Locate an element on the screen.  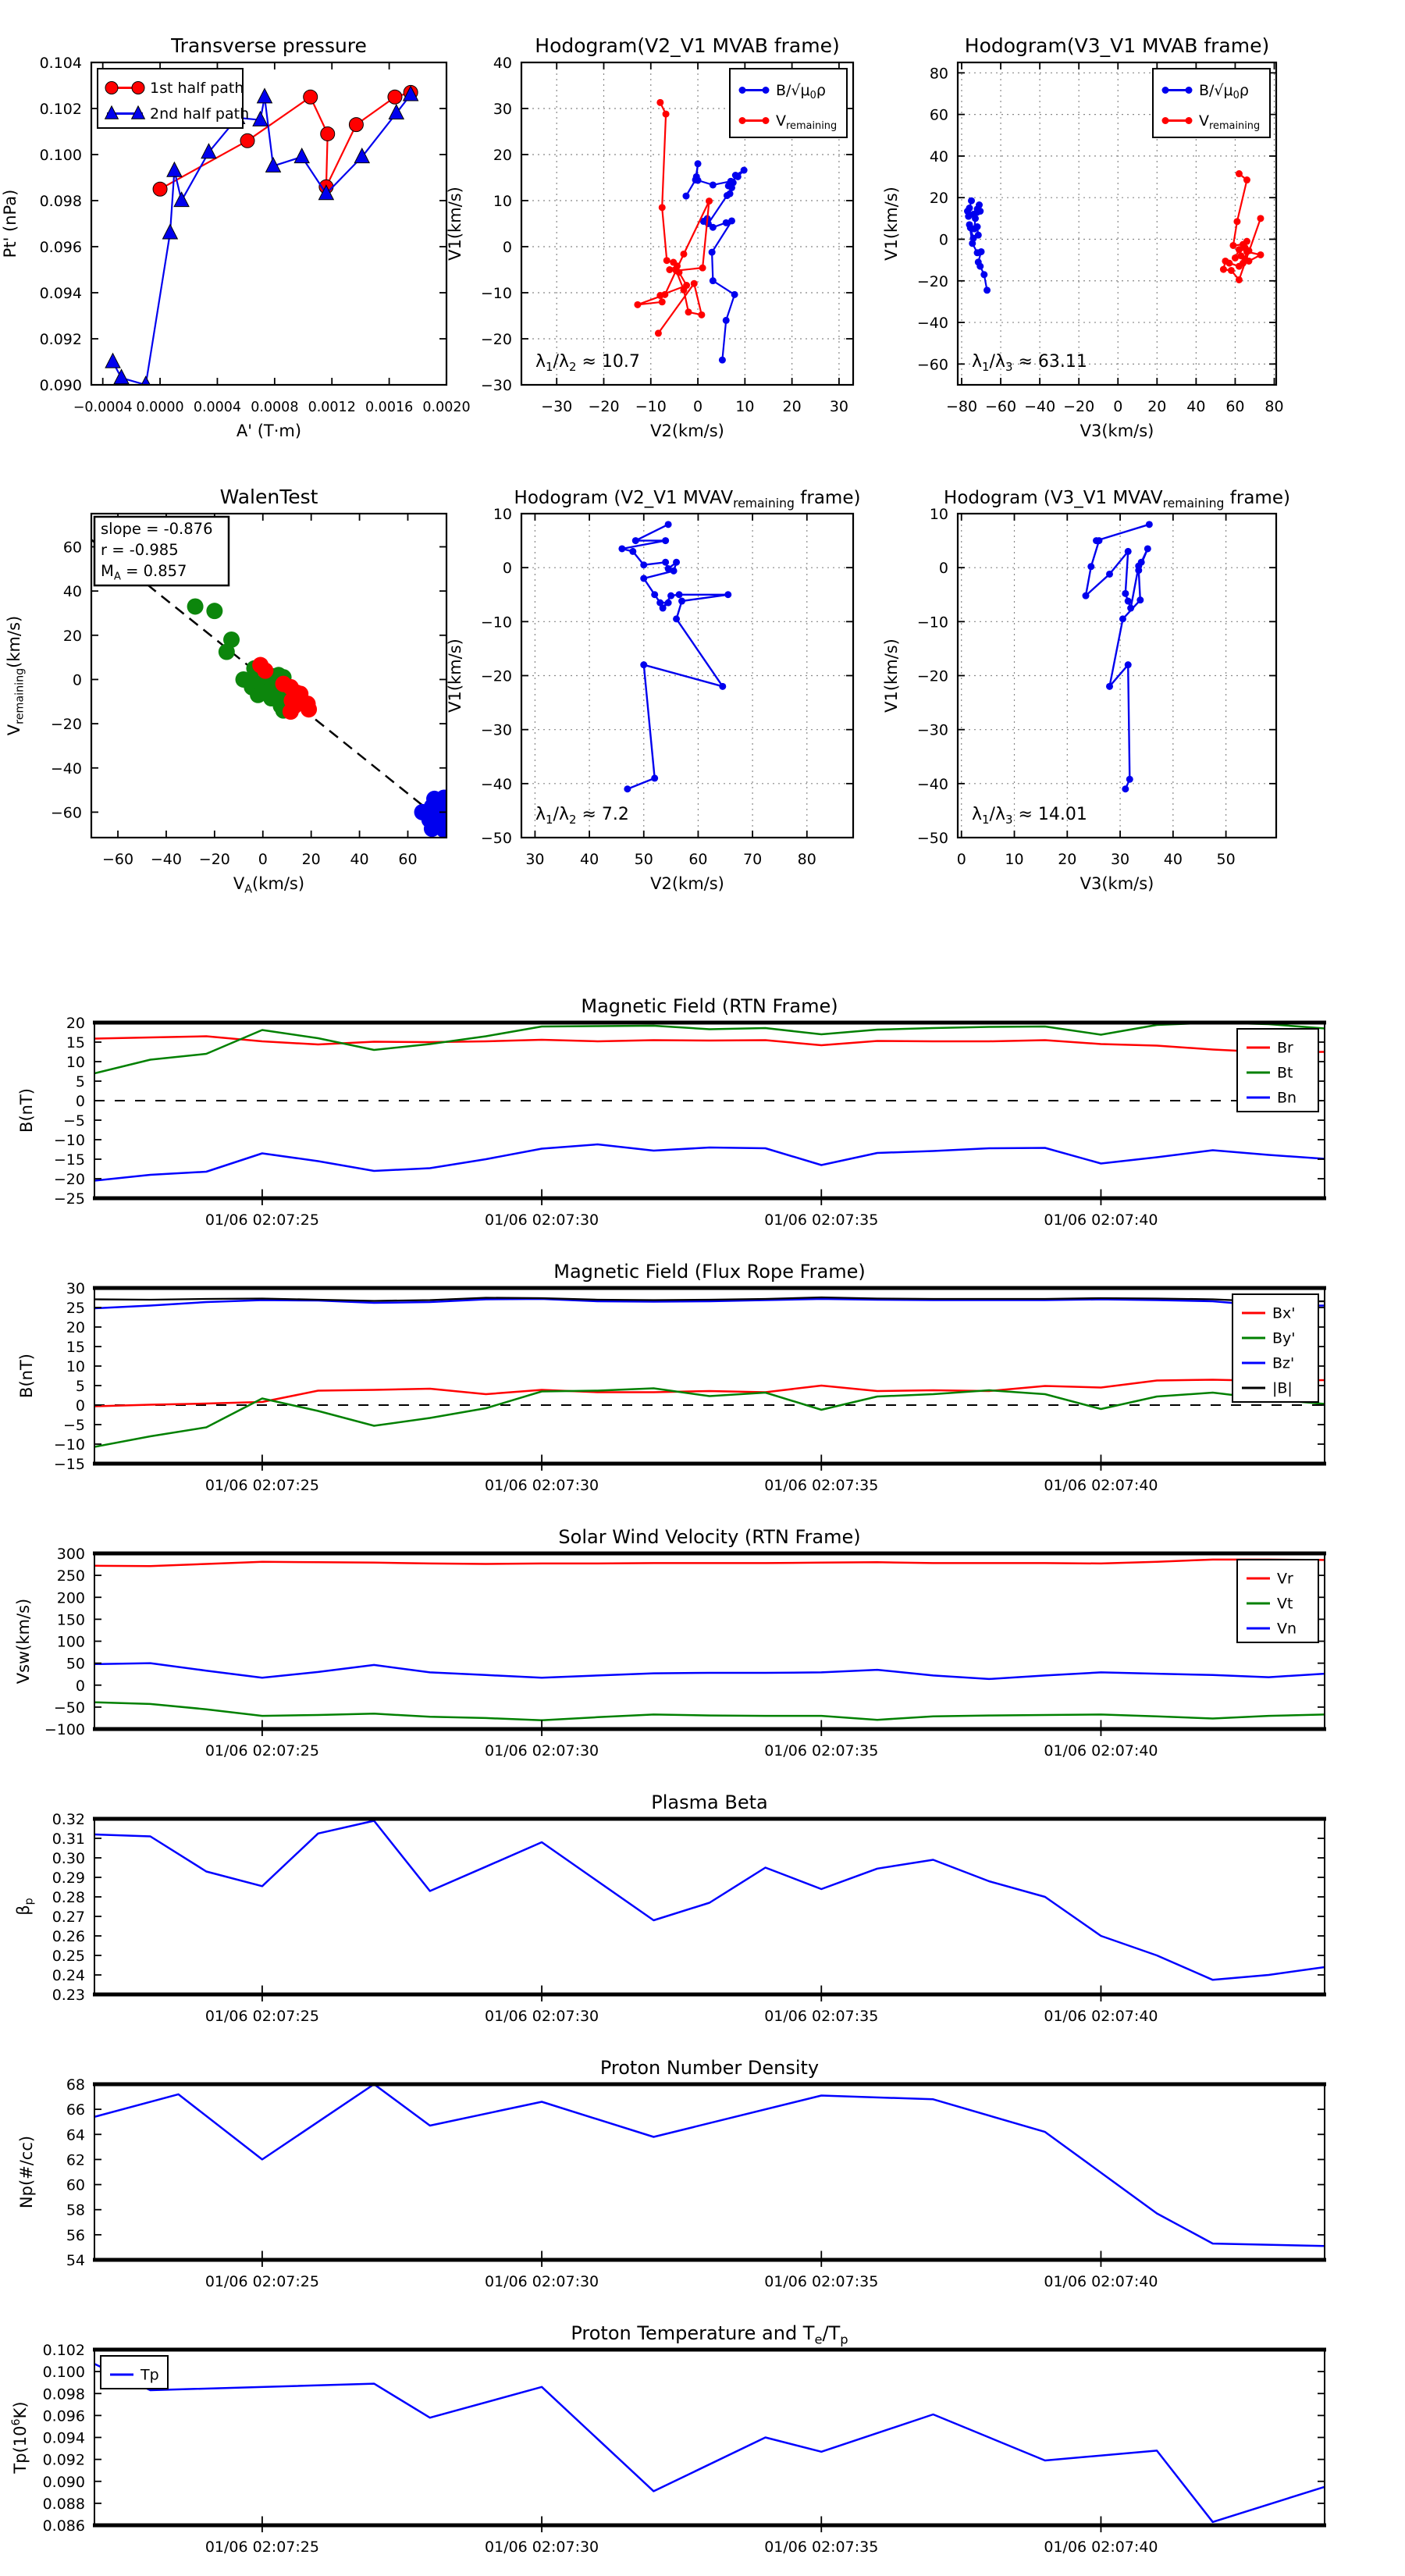
y-tick-label: 66 is located at coordinates (76, 2110).